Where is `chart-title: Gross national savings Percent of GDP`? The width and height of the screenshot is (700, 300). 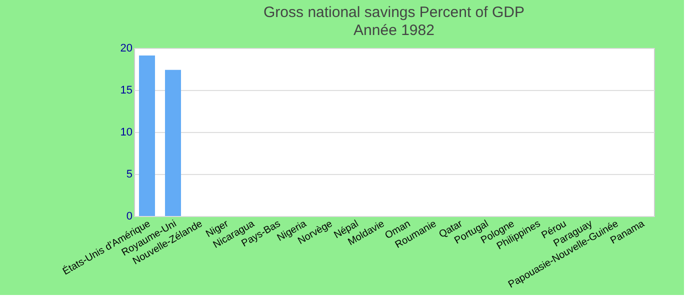
chart-title: Gross national savings Percent of GDP is located at coordinates (394, 12).